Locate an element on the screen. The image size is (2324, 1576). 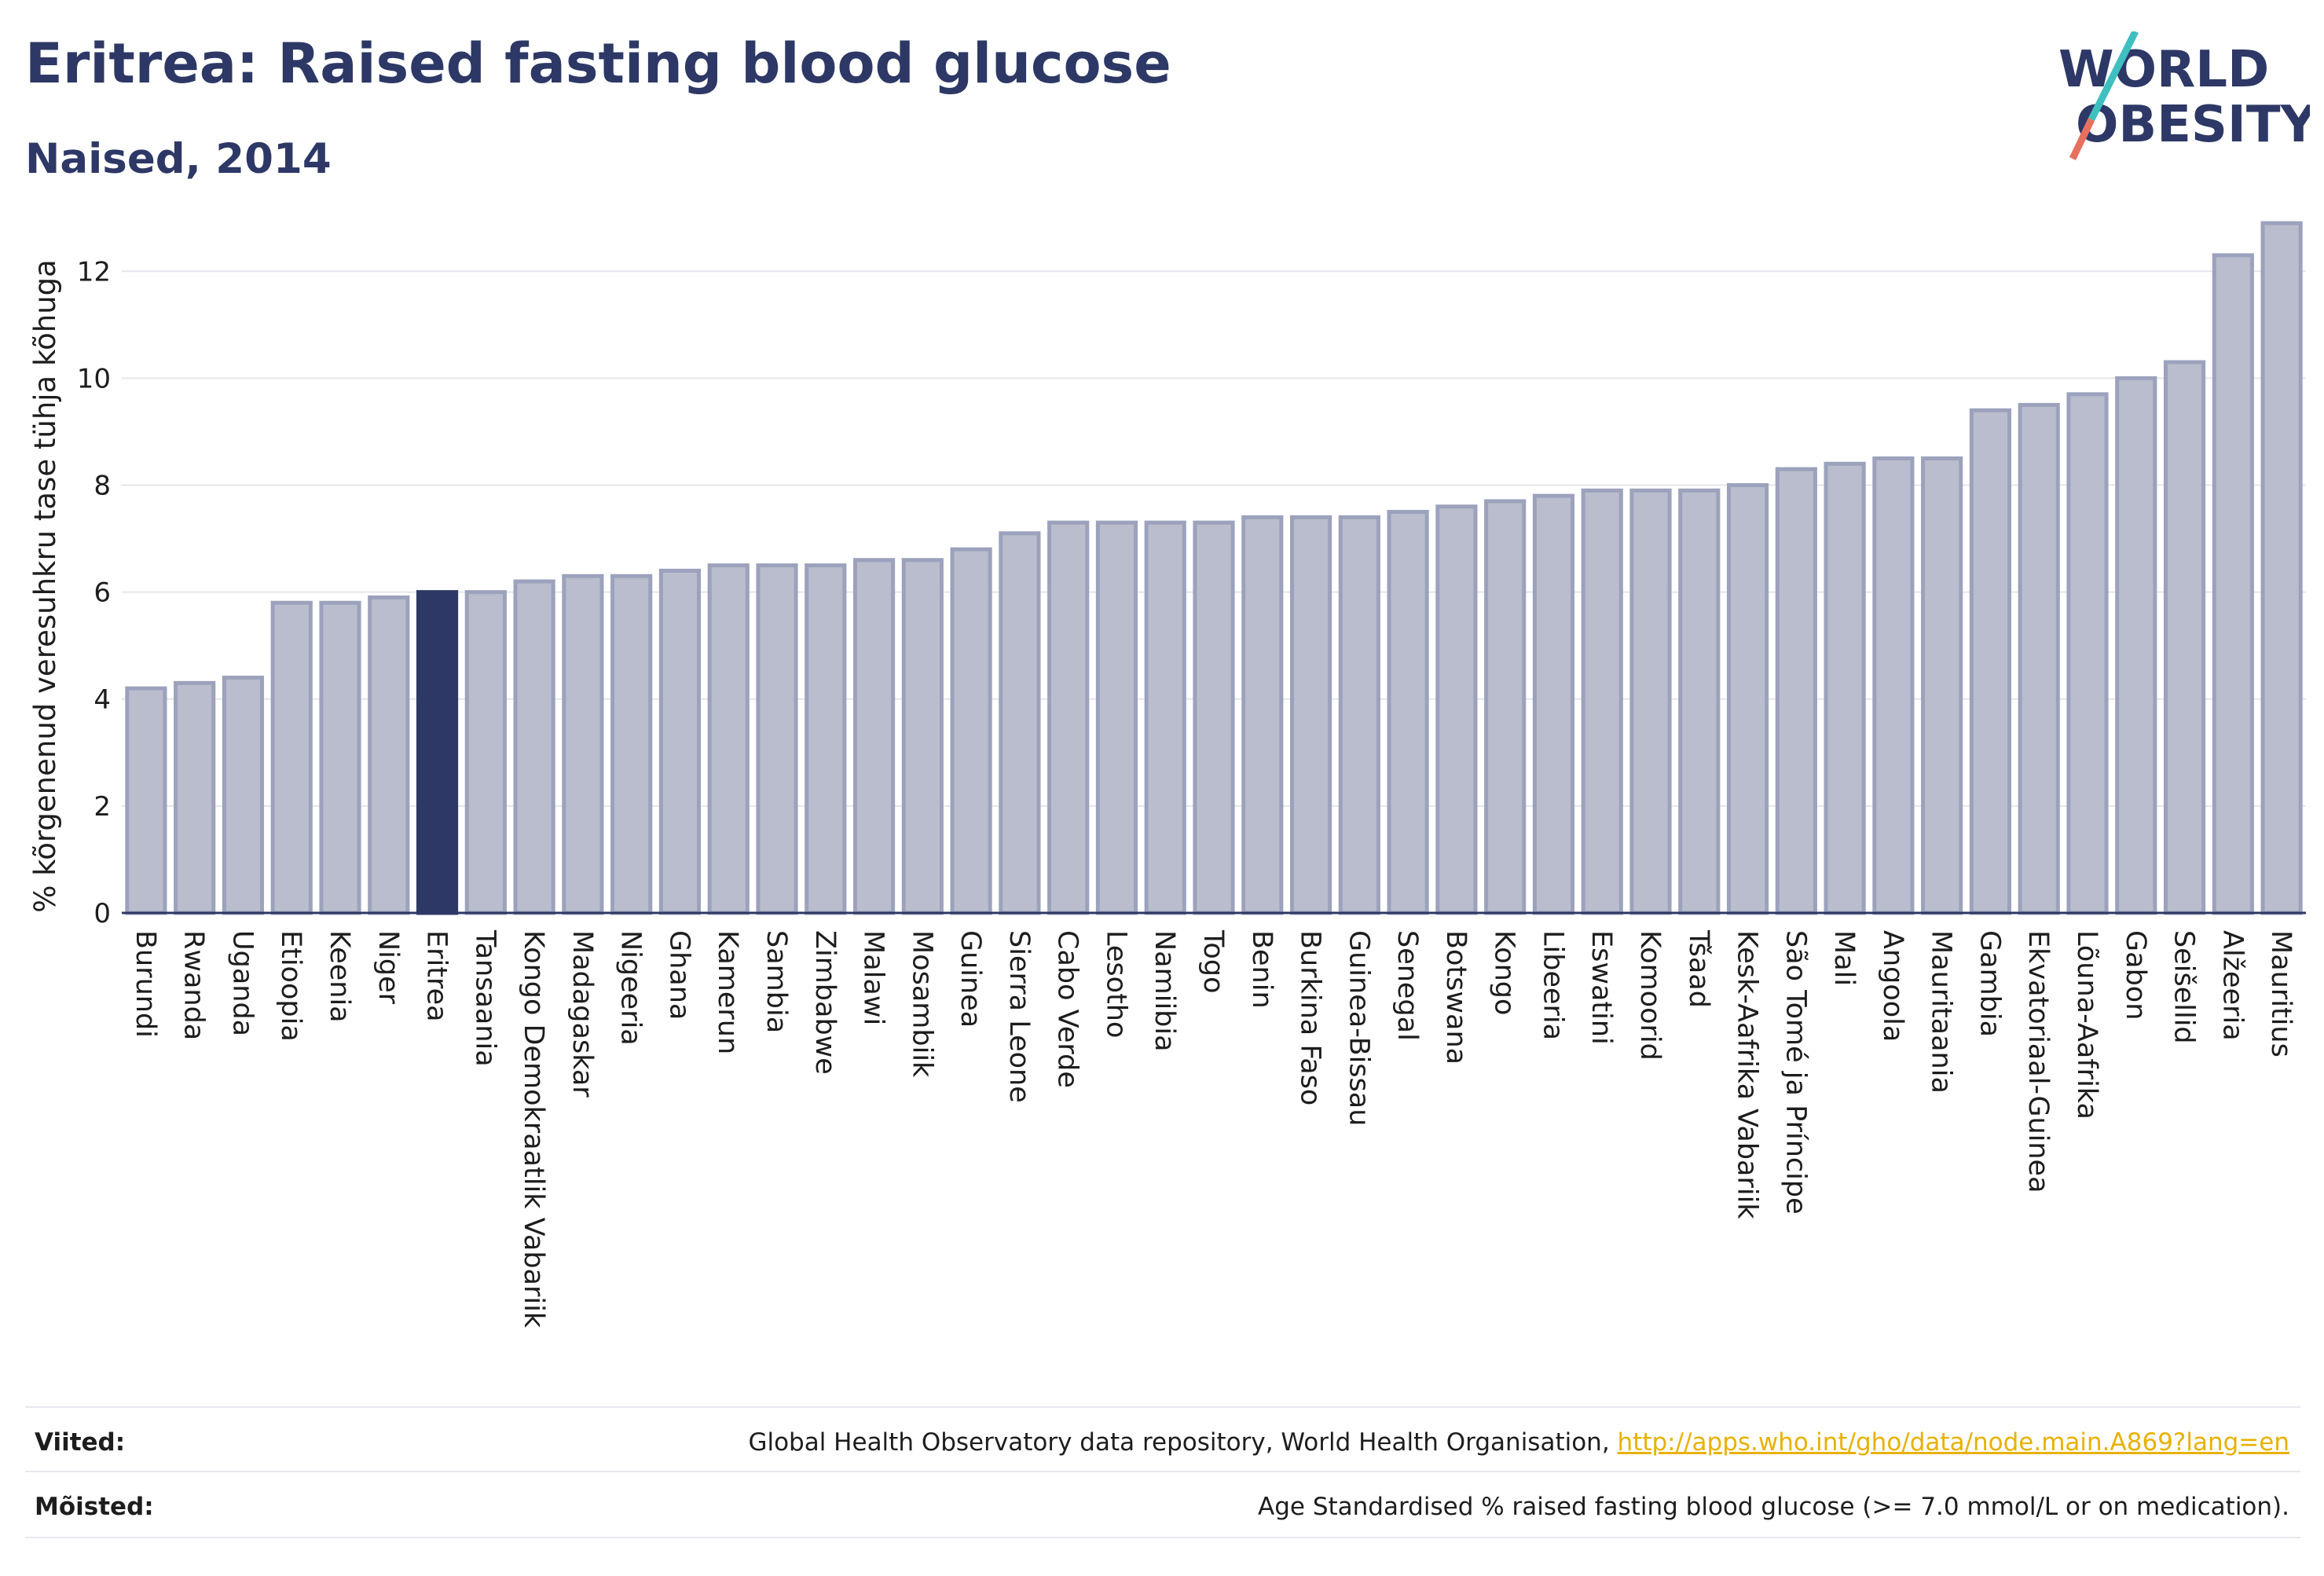
x-tick-label: Ekvatoriaal-Guinea is located at coordinates (2038, 1061).